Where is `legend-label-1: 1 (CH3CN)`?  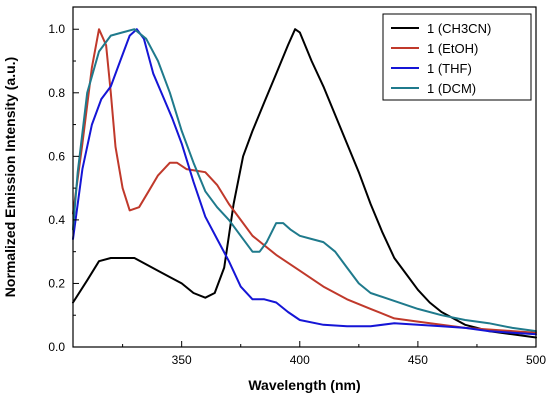
legend-label-1: 1 (CH3CN) is located at coordinates (459, 28).